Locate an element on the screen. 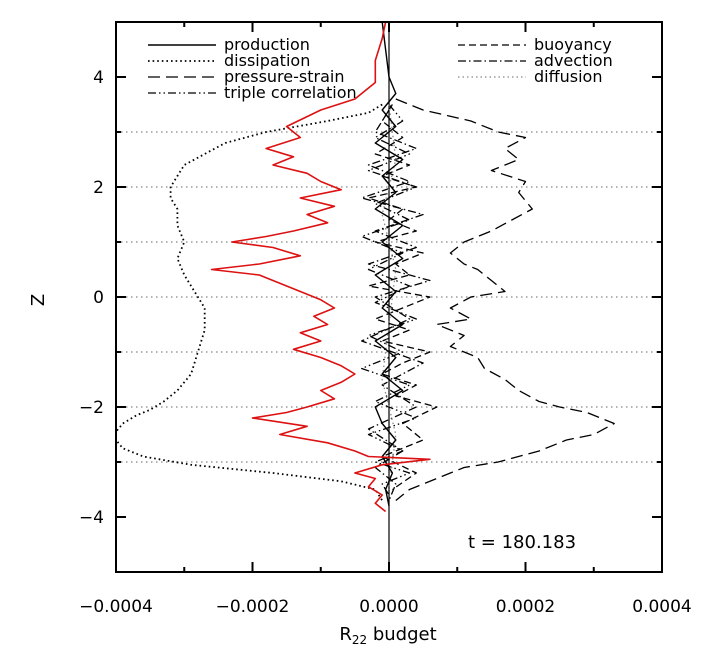 The height and width of the screenshot is (649, 722). x-tick-label: 0.0000 is located at coordinates (388, 607).